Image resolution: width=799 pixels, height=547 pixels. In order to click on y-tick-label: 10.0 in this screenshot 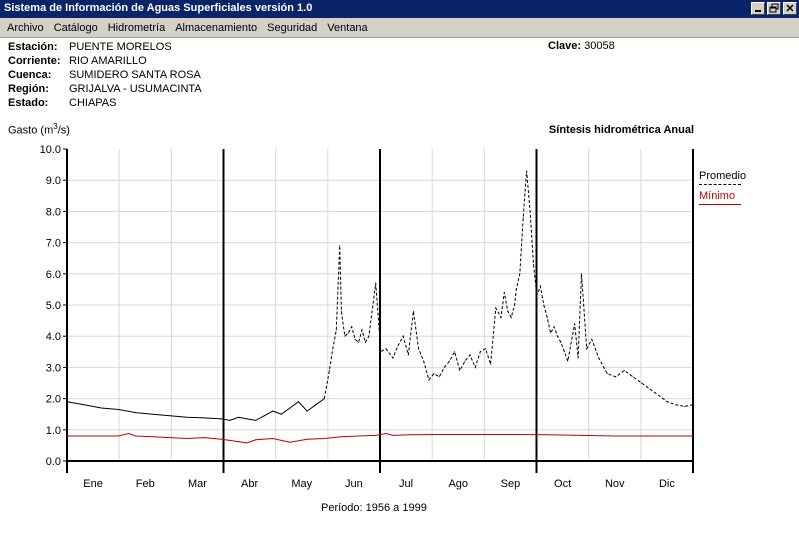, I will do `click(50, 150)`.